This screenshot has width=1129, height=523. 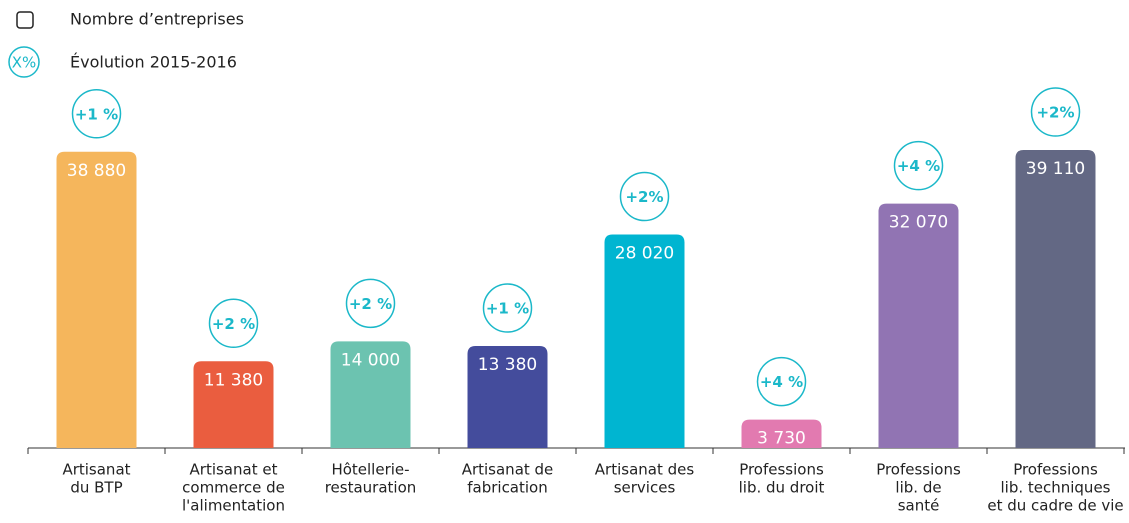 What do you see at coordinates (508, 470) in the screenshot?
I see `x-tick-label: Artisanat de` at bounding box center [508, 470].